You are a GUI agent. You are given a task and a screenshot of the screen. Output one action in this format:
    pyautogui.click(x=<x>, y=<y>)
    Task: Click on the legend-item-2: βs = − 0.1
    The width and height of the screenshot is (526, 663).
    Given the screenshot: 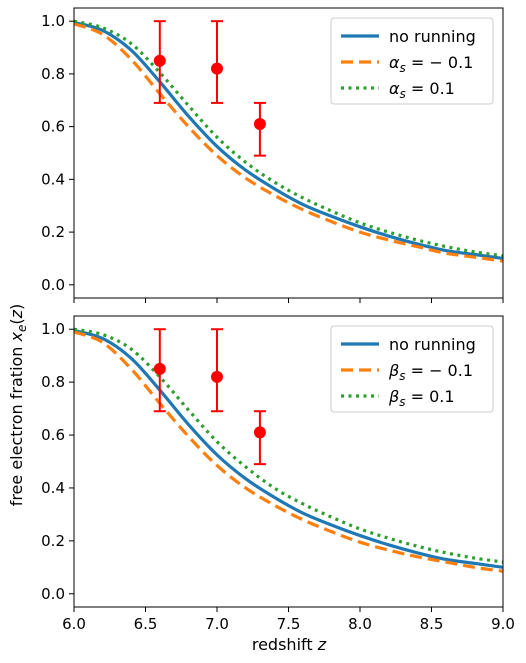 What is the action you would take?
    pyautogui.click(x=407, y=372)
    